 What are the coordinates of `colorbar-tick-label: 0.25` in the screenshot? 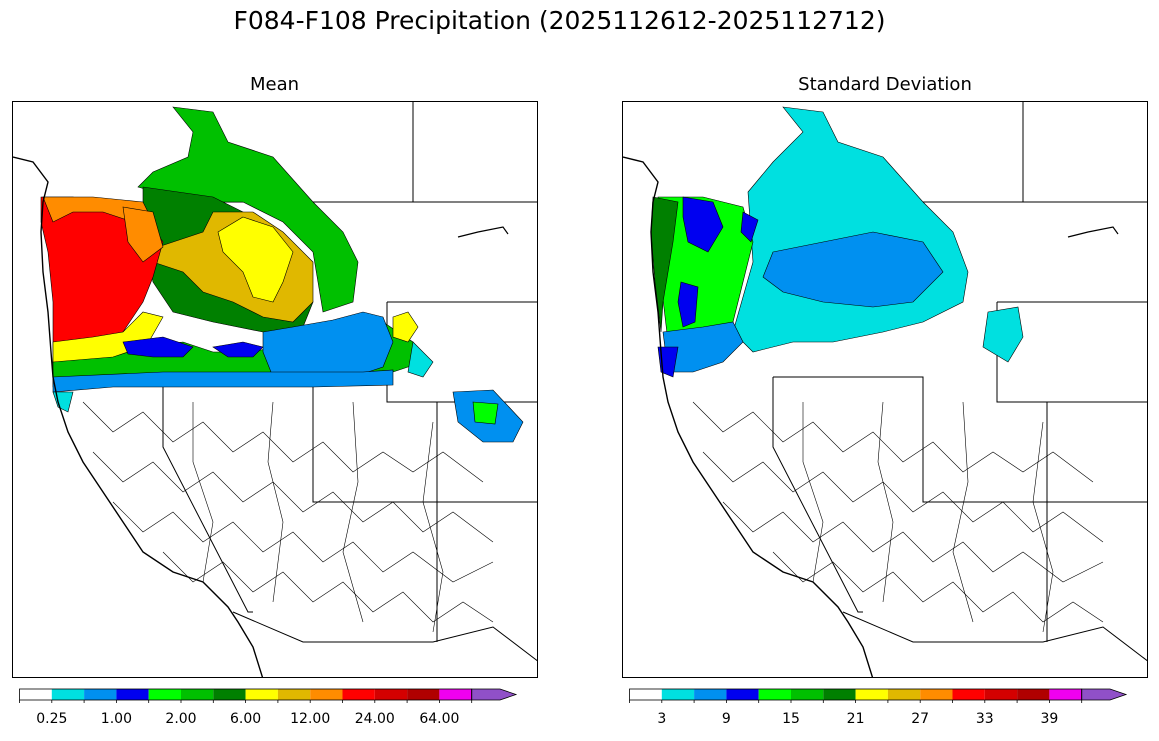 It's located at (52, 719).